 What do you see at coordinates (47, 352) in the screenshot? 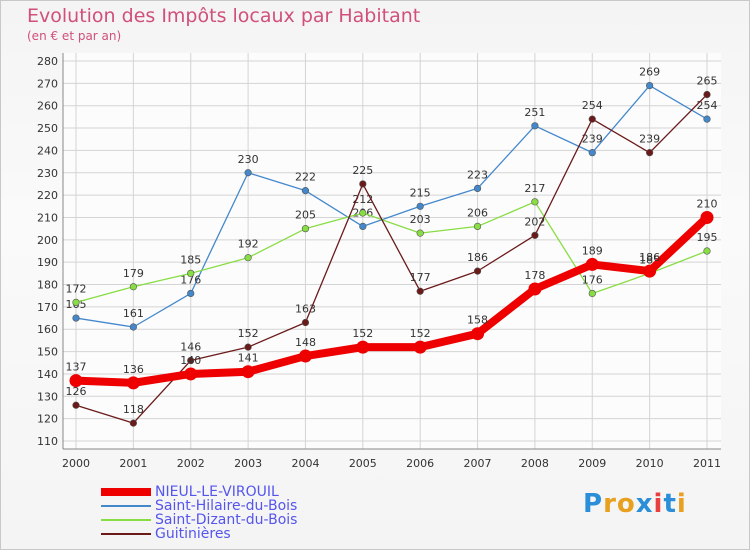
I see `y-tick-label: 150` at bounding box center [47, 352].